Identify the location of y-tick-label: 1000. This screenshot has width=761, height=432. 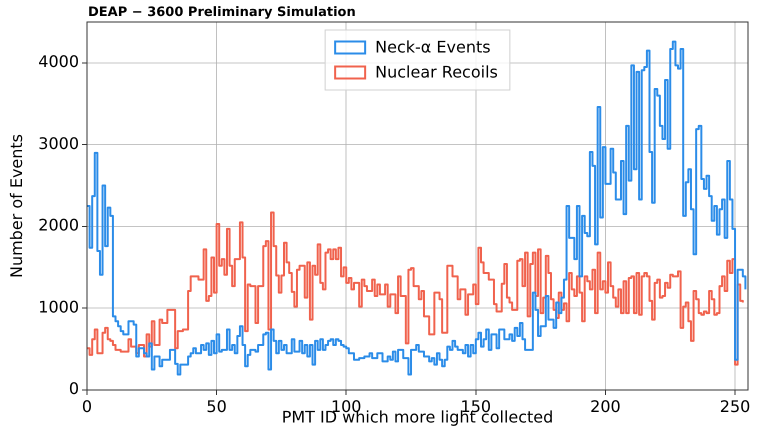
(58, 306).